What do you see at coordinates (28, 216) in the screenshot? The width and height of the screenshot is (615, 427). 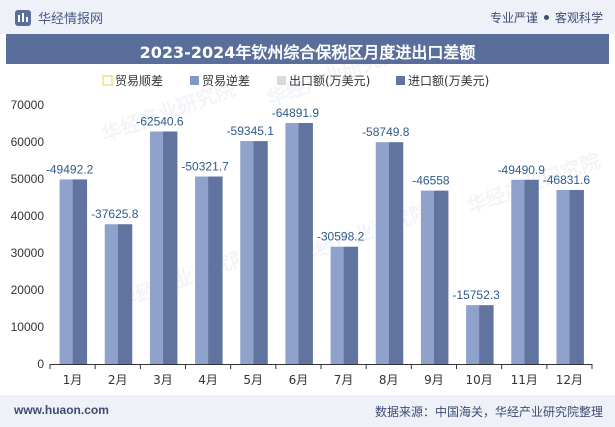 I see `y-tick-label: 40000` at bounding box center [28, 216].